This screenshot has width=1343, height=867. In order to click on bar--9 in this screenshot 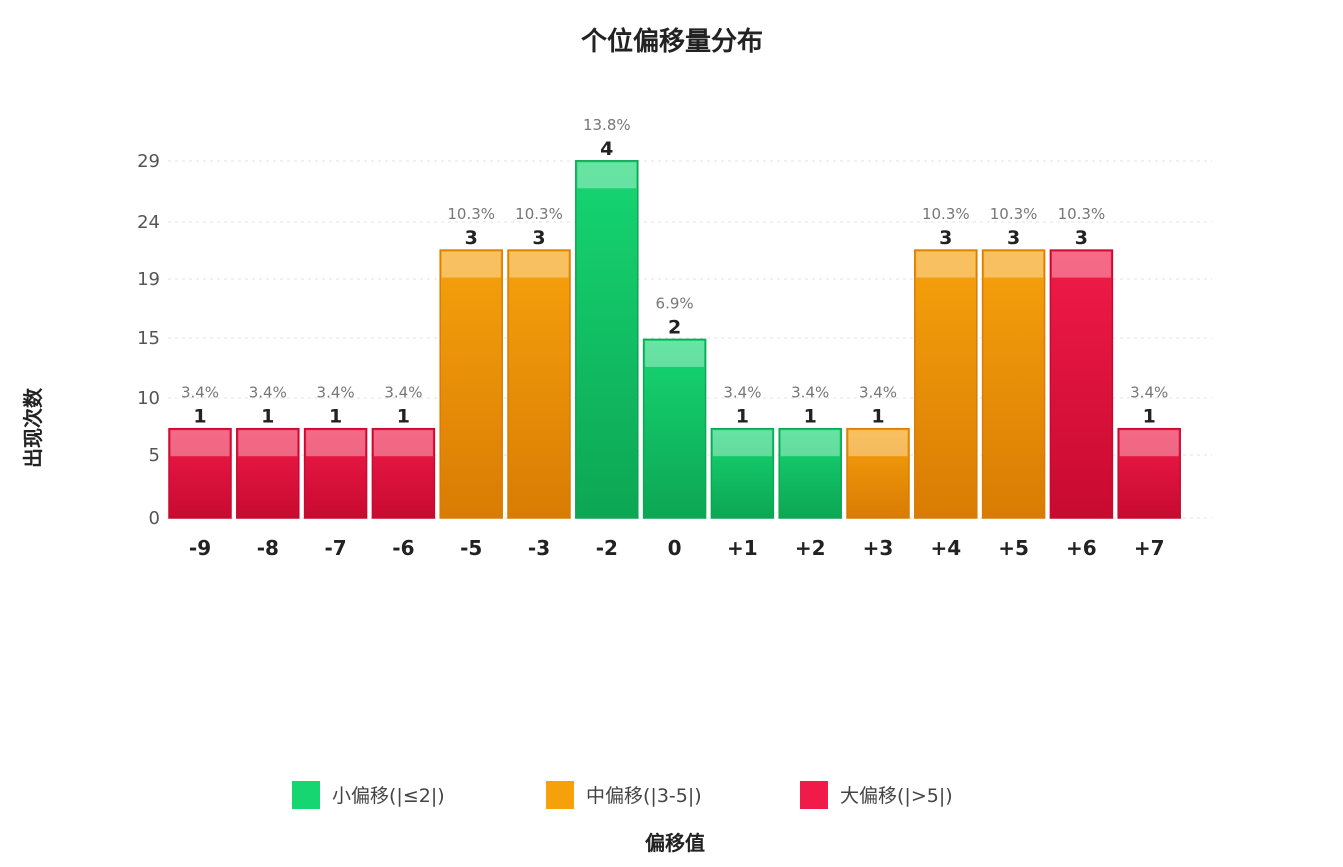, I will do `click(200, 473)`.